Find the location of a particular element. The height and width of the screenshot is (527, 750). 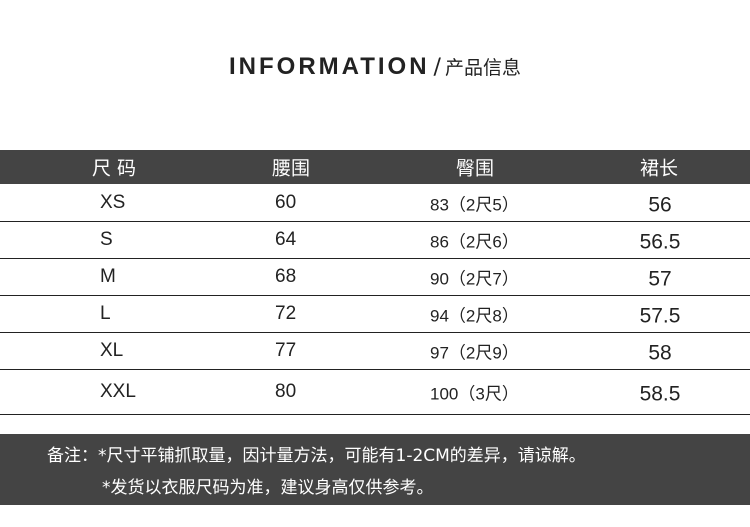

cell-waist: 72 is located at coordinates (286, 313).